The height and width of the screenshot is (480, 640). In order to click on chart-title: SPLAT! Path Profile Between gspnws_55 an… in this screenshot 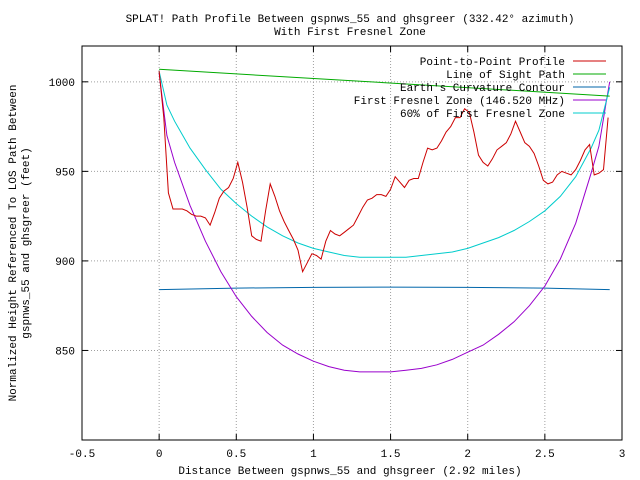, I will do `click(350, 20)`.